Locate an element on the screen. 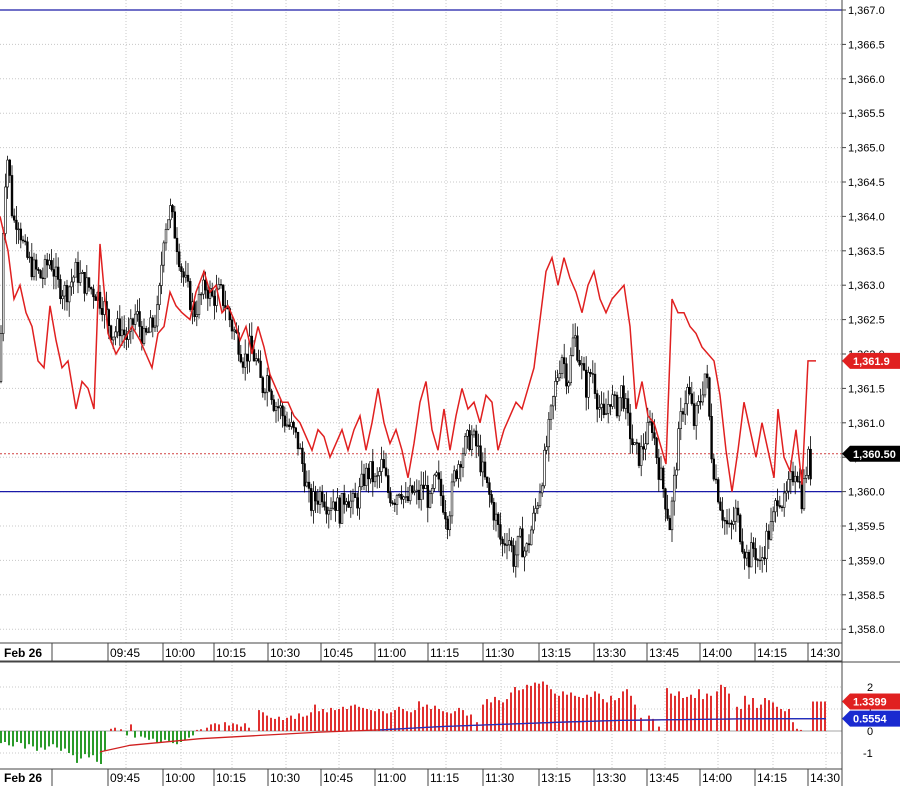  ind-time-tick-label: 13:30 is located at coordinates (611, 778).